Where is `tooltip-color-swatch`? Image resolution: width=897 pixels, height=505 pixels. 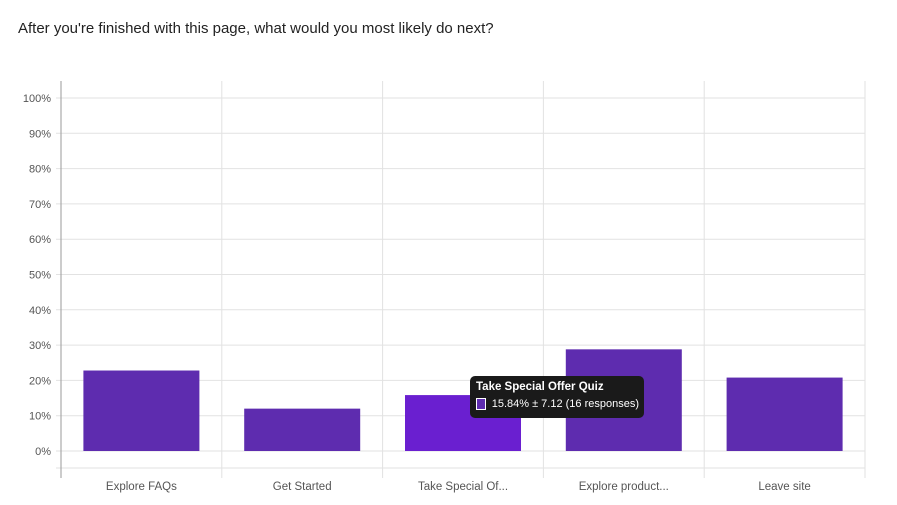 tooltip-color-swatch is located at coordinates (481, 404).